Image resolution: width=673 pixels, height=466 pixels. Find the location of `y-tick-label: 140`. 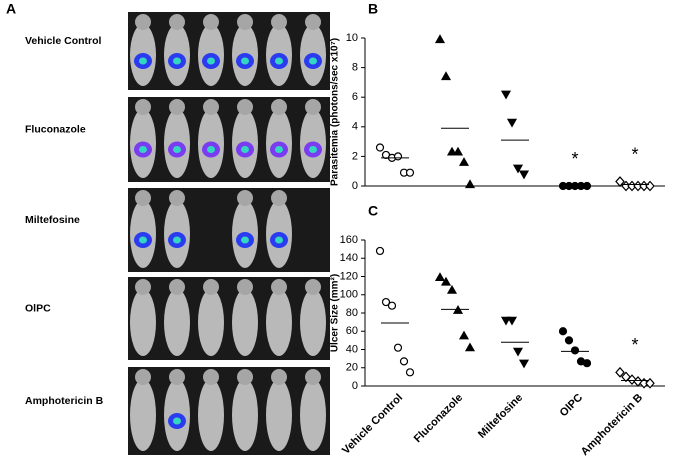

y-tick-label: 140 is located at coordinates (349, 258).